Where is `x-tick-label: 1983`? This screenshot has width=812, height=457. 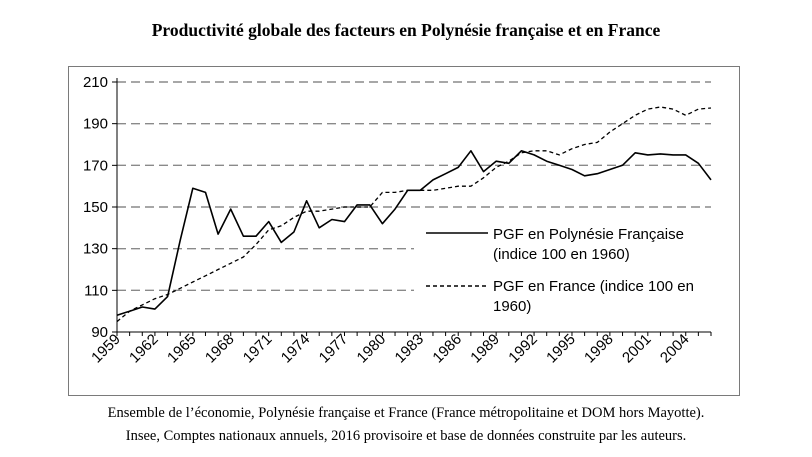 x-tick-label: 1983 is located at coordinates (410, 349).